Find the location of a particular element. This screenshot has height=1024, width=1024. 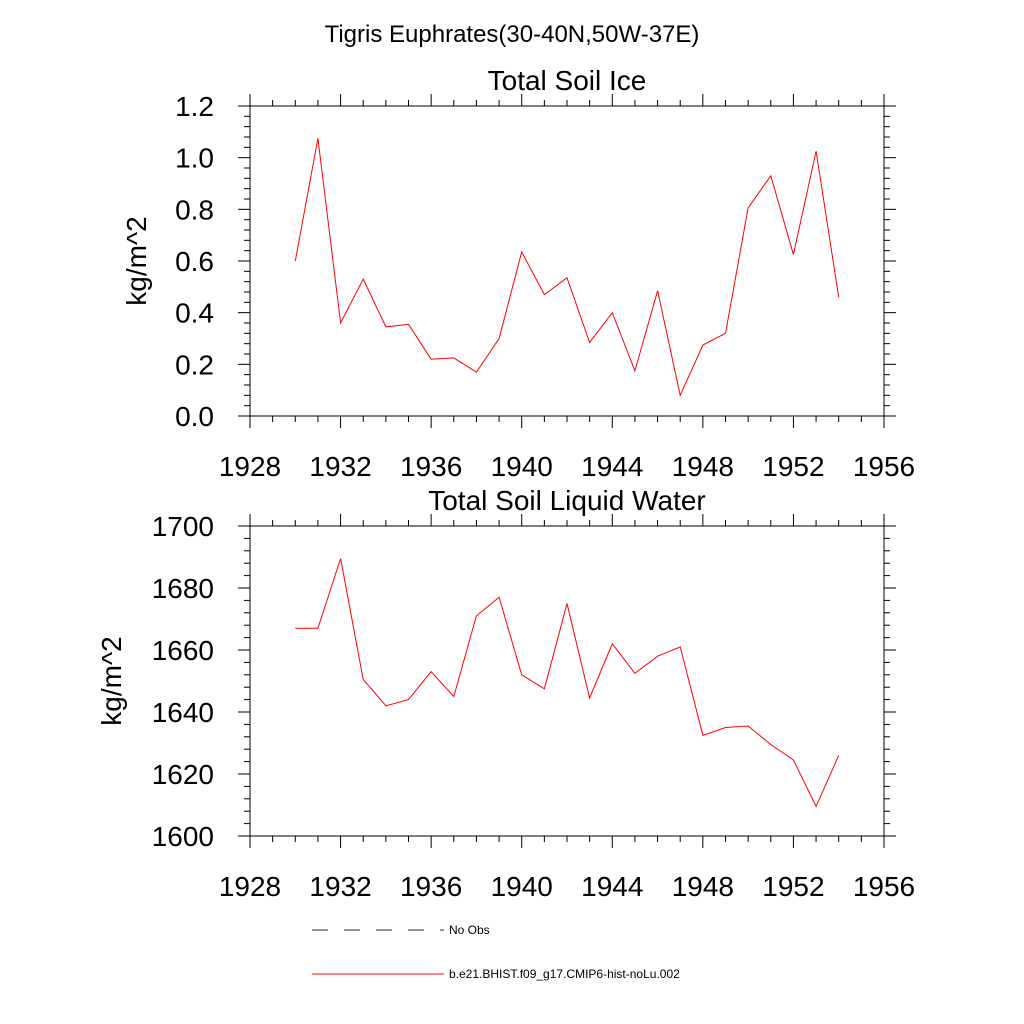

y-tick-label: 0.2 is located at coordinates (194, 364).